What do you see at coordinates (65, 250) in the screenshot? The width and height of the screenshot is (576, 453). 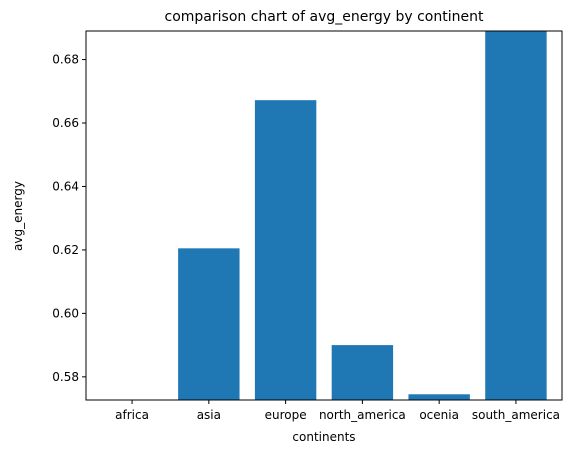 I see `y-tick-label: 0.62` at bounding box center [65, 250].